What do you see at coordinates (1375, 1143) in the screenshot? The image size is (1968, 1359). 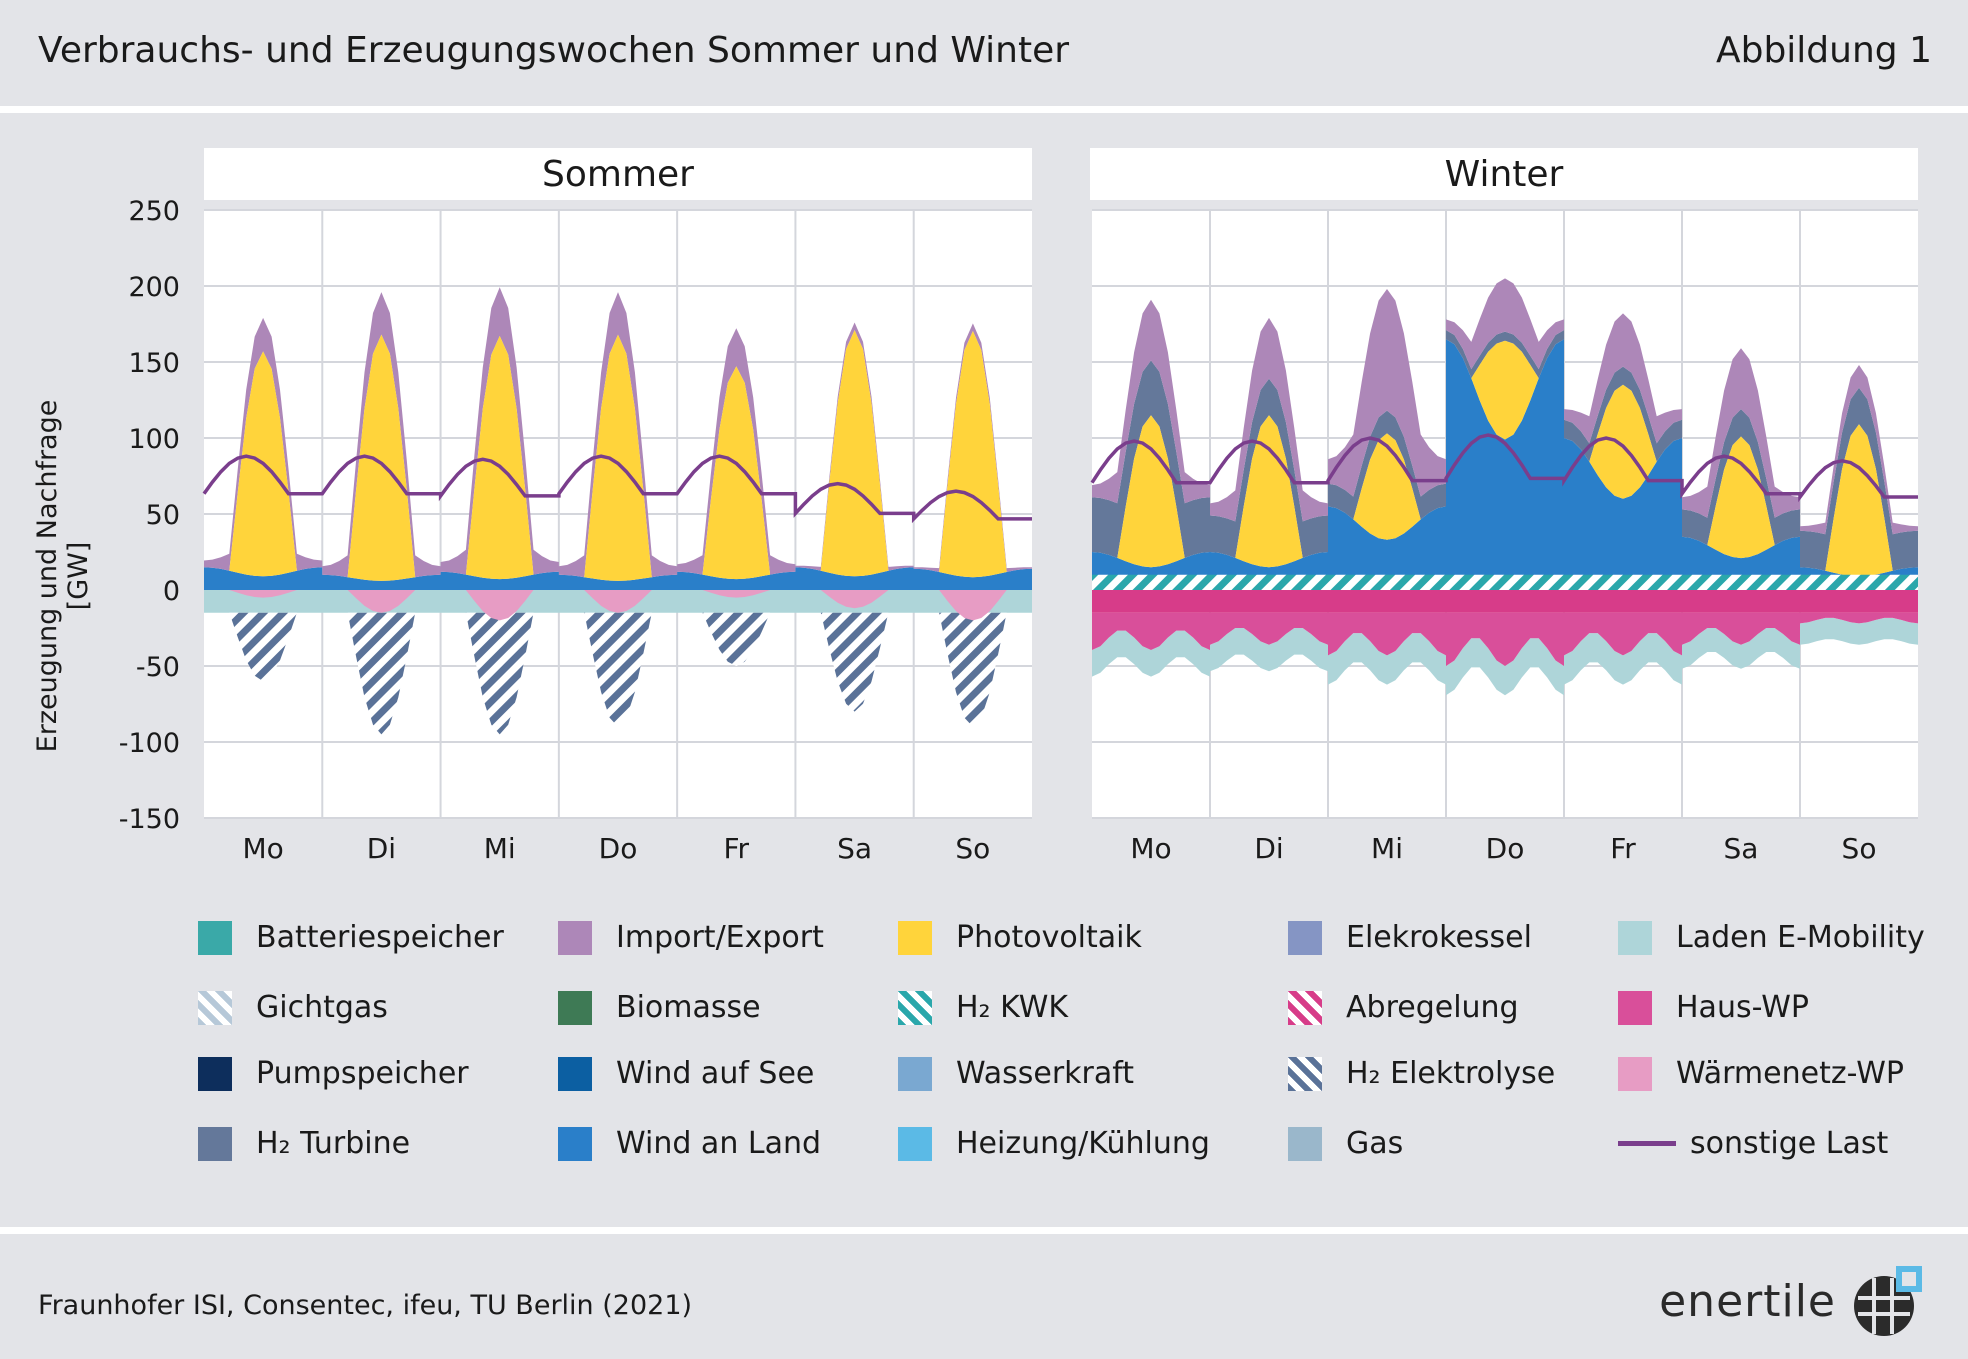 I see `legend-label: Gas` at bounding box center [1375, 1143].